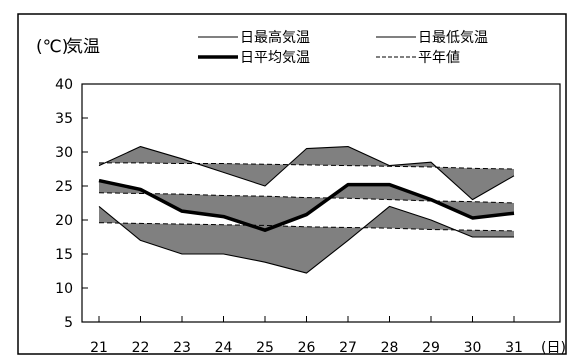  What do you see at coordinates (275, 58) in the screenshot?
I see `legend-label: 日平均気温` at bounding box center [275, 58].